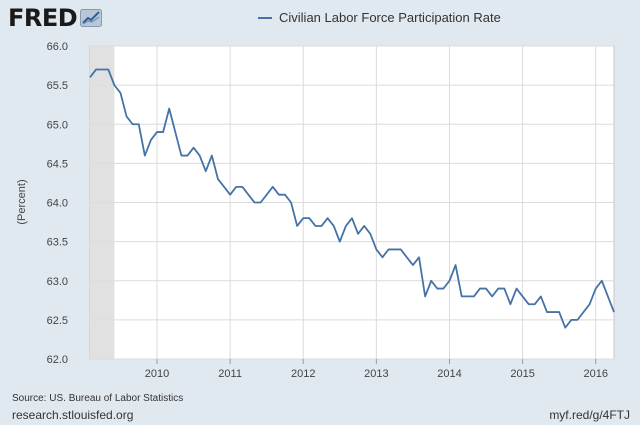 The width and height of the screenshot is (640, 425). What do you see at coordinates (376, 374) in the screenshot?
I see `x-tick-label: 2013` at bounding box center [376, 374].